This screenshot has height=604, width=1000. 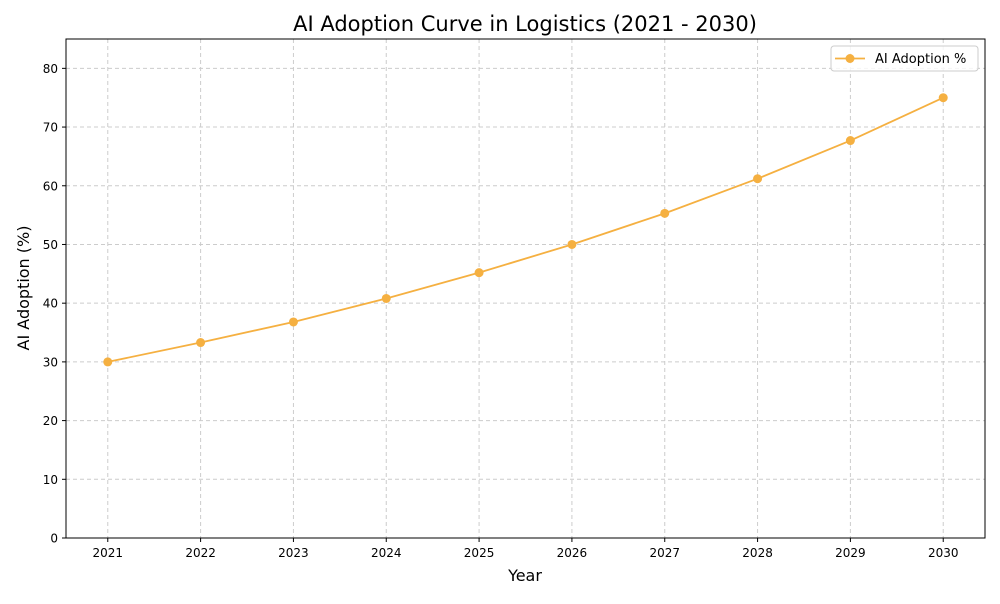 What do you see at coordinates (50, 128) in the screenshot?
I see `y-tick-label: 70` at bounding box center [50, 128].